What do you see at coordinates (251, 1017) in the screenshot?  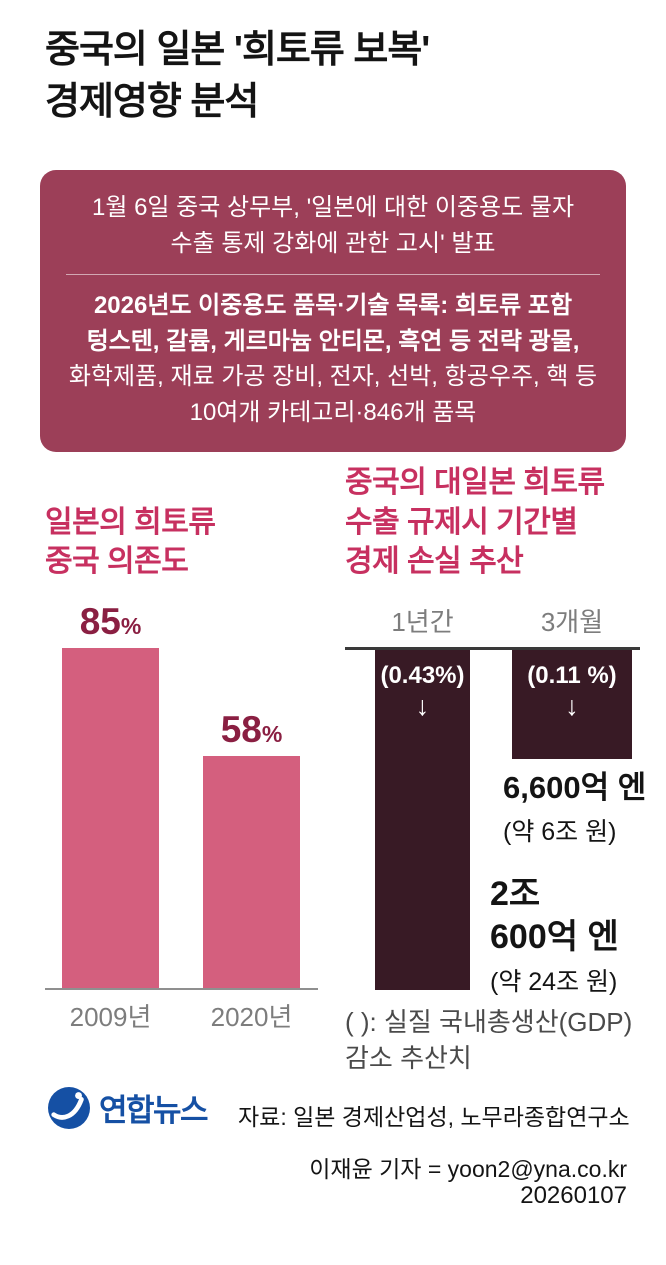 I see `x-axis-label-2020: 2020년` at bounding box center [251, 1017].